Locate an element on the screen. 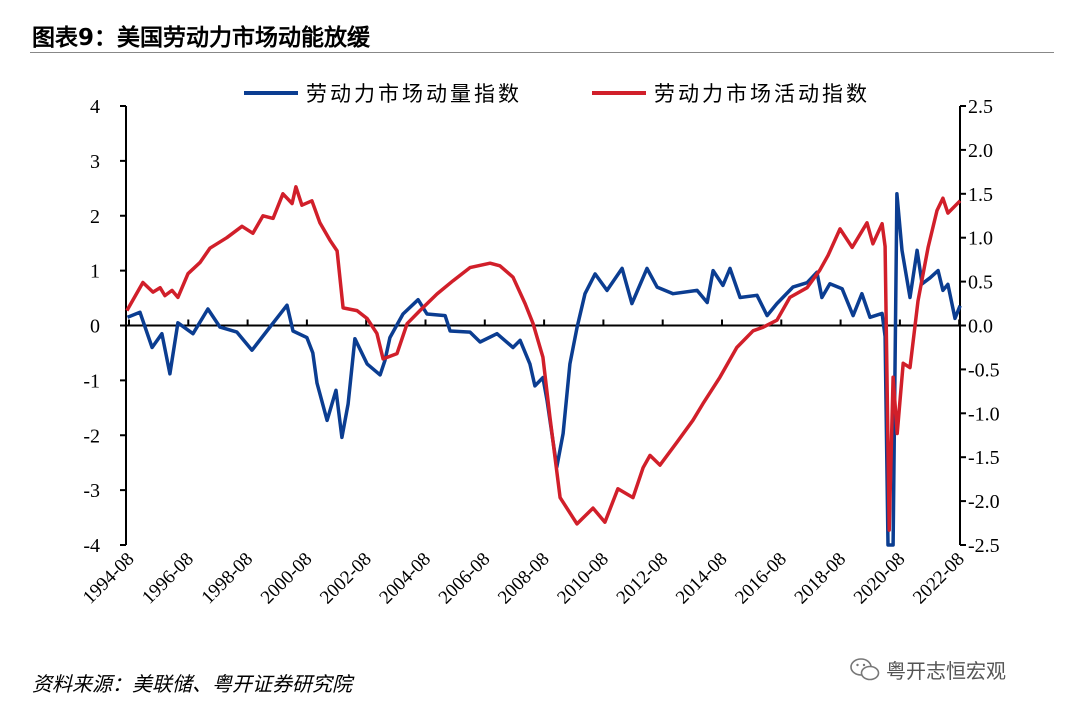 The height and width of the screenshot is (718, 1080). left-tick-label: 4 is located at coordinates (95, 107).